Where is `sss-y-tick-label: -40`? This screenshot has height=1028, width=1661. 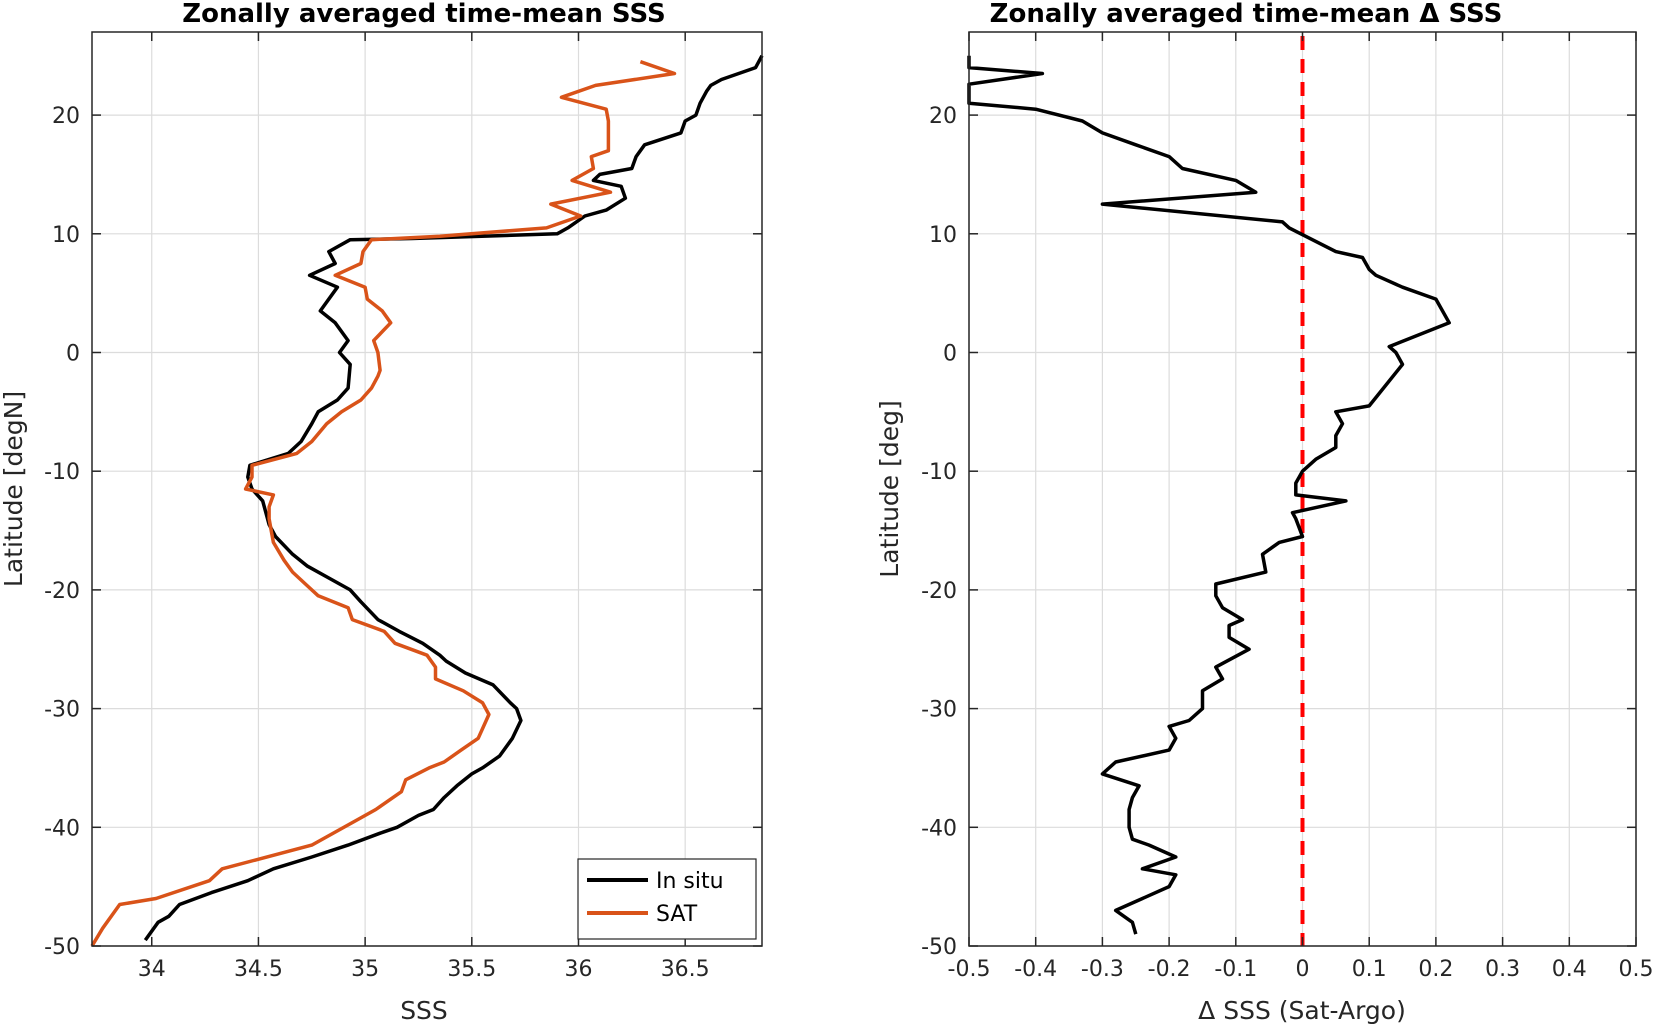 sss-y-tick-label: -40 is located at coordinates (62, 828).